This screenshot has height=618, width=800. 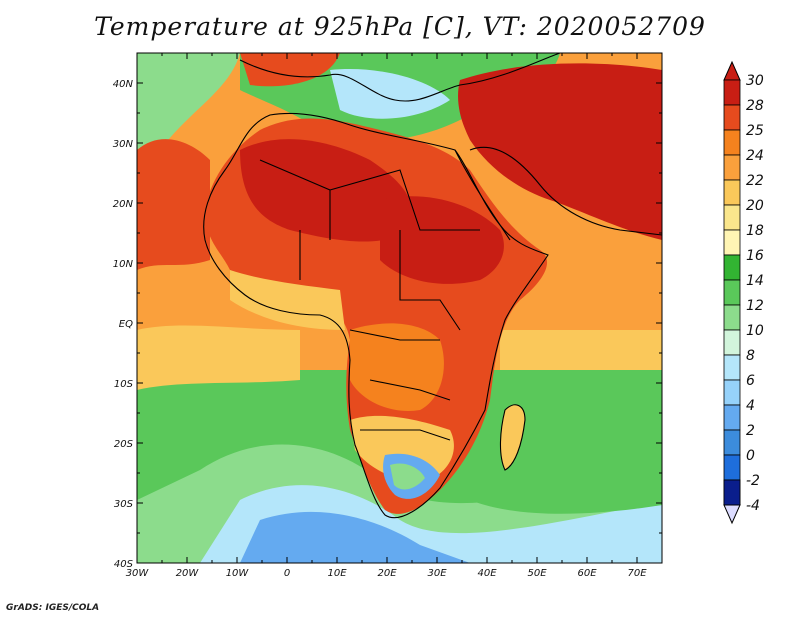 What do you see at coordinates (755, 256) in the screenshot?
I see `colorbar-label: 16` at bounding box center [755, 256].